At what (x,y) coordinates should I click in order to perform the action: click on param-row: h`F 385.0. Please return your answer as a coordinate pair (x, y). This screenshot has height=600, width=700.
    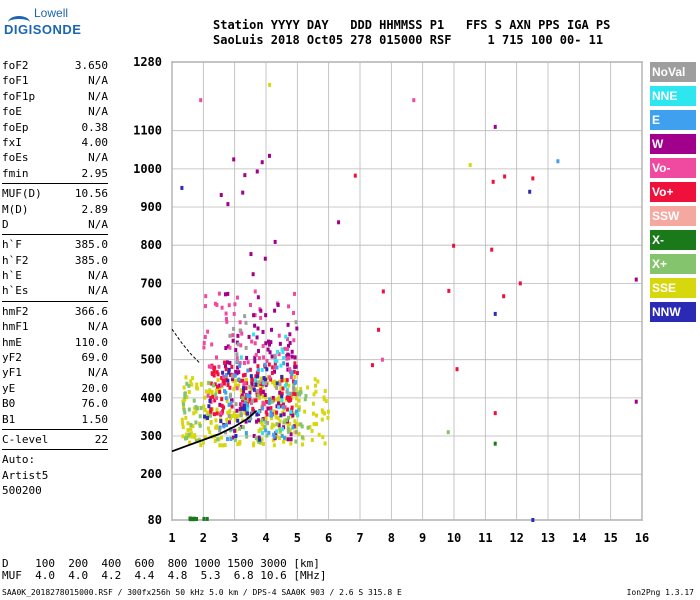
    Looking at the image, I should click on (55, 244).